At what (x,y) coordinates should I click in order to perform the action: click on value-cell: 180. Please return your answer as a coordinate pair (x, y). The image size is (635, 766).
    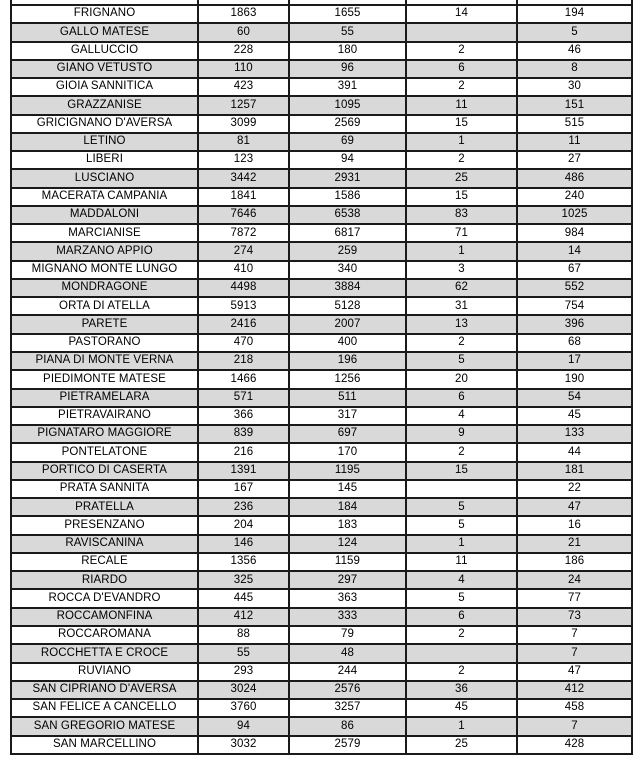
    Looking at the image, I should click on (348, 51).